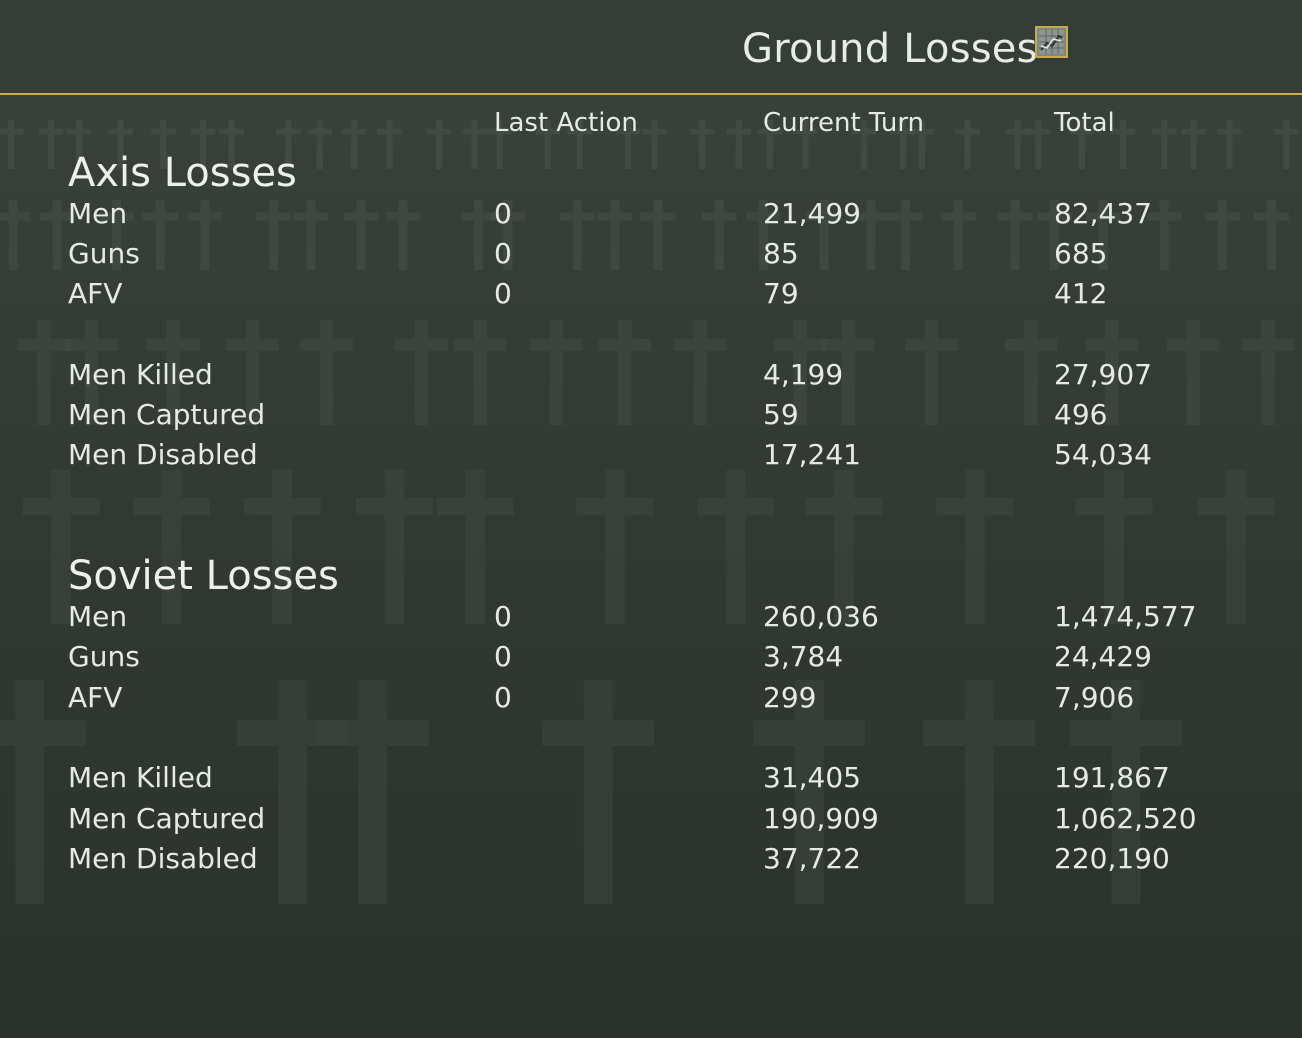 The width and height of the screenshot is (1302, 1038). What do you see at coordinates (1103, 454) in the screenshot?
I see `axis-row-total: 54,034` at bounding box center [1103, 454].